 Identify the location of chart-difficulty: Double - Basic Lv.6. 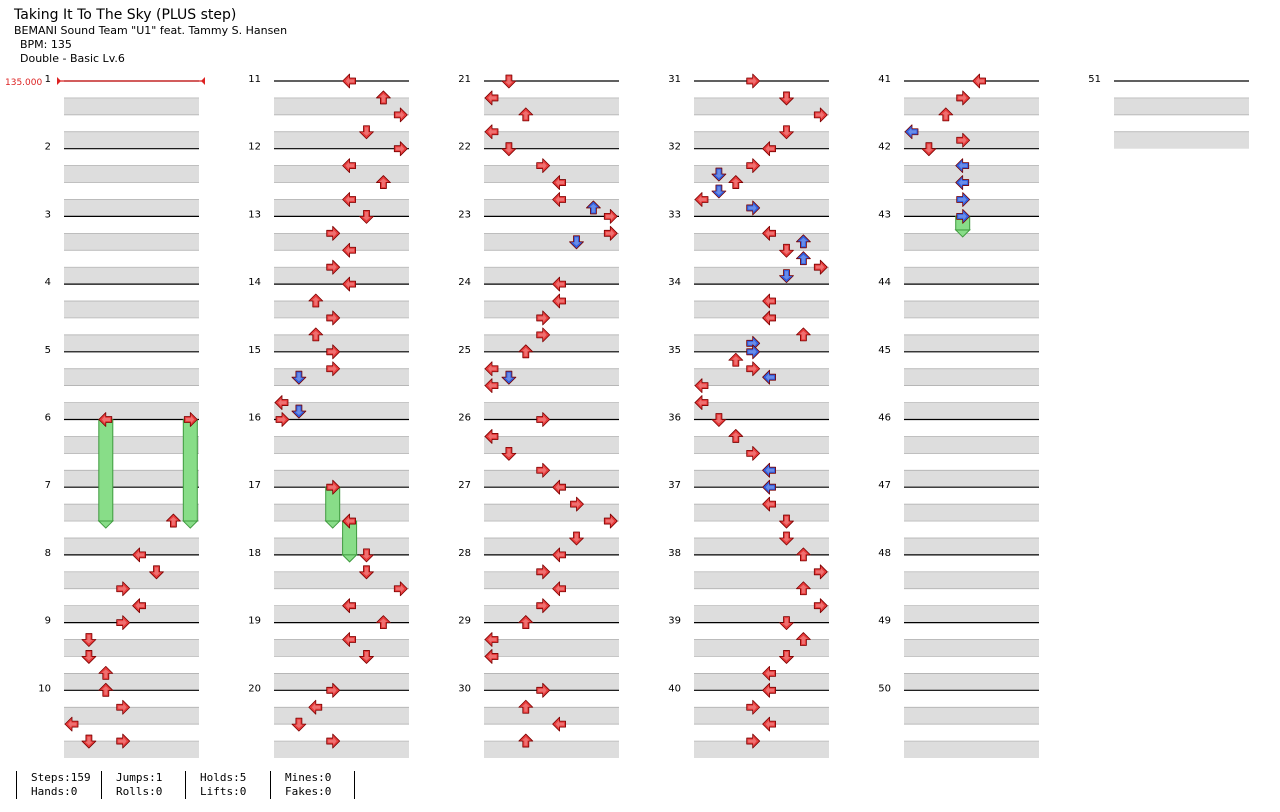
(72, 58).